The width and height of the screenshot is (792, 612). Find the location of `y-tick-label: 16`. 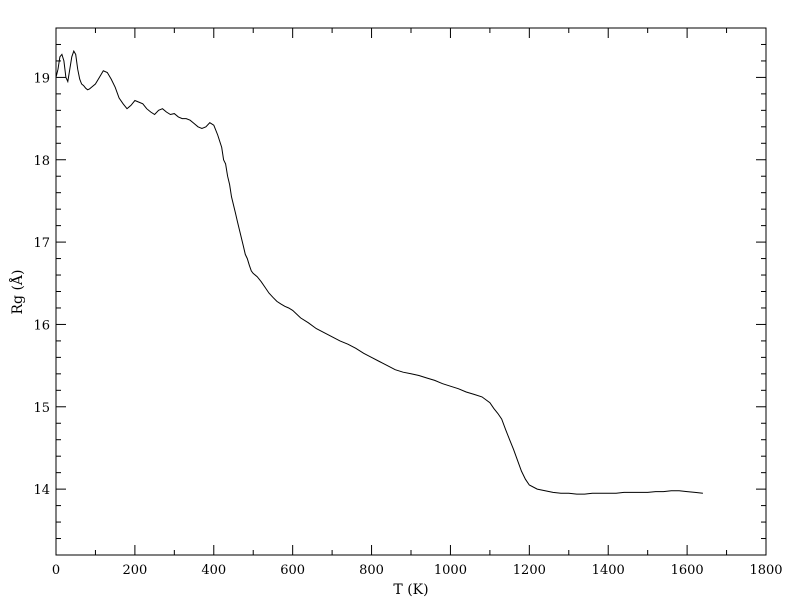

y-tick-label: 16 is located at coordinates (41, 325).